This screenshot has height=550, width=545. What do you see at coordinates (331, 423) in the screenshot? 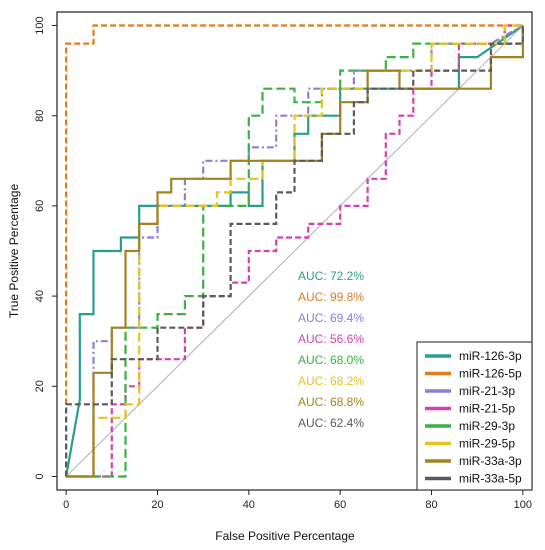
I see `auc-label: AUC: 62.4%` at bounding box center [331, 423].